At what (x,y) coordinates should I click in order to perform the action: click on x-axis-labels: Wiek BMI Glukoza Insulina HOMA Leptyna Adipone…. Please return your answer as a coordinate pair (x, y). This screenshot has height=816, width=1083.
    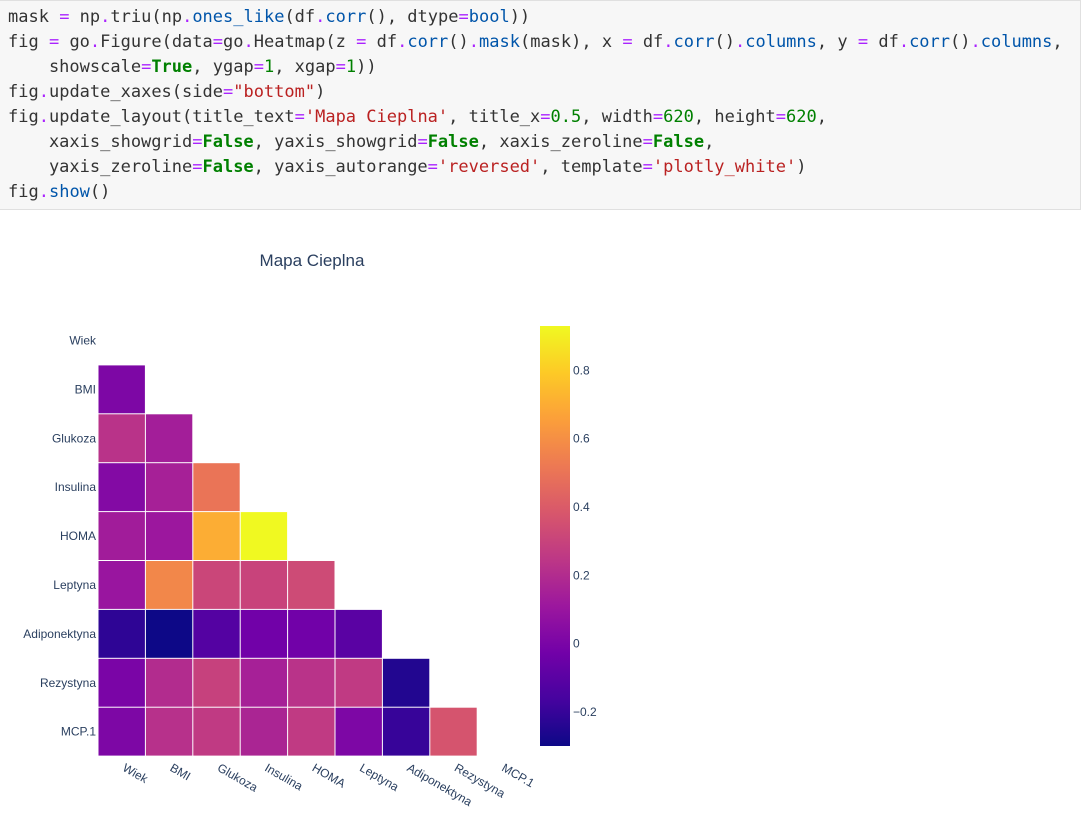
    Looking at the image, I should click on (328, 785).